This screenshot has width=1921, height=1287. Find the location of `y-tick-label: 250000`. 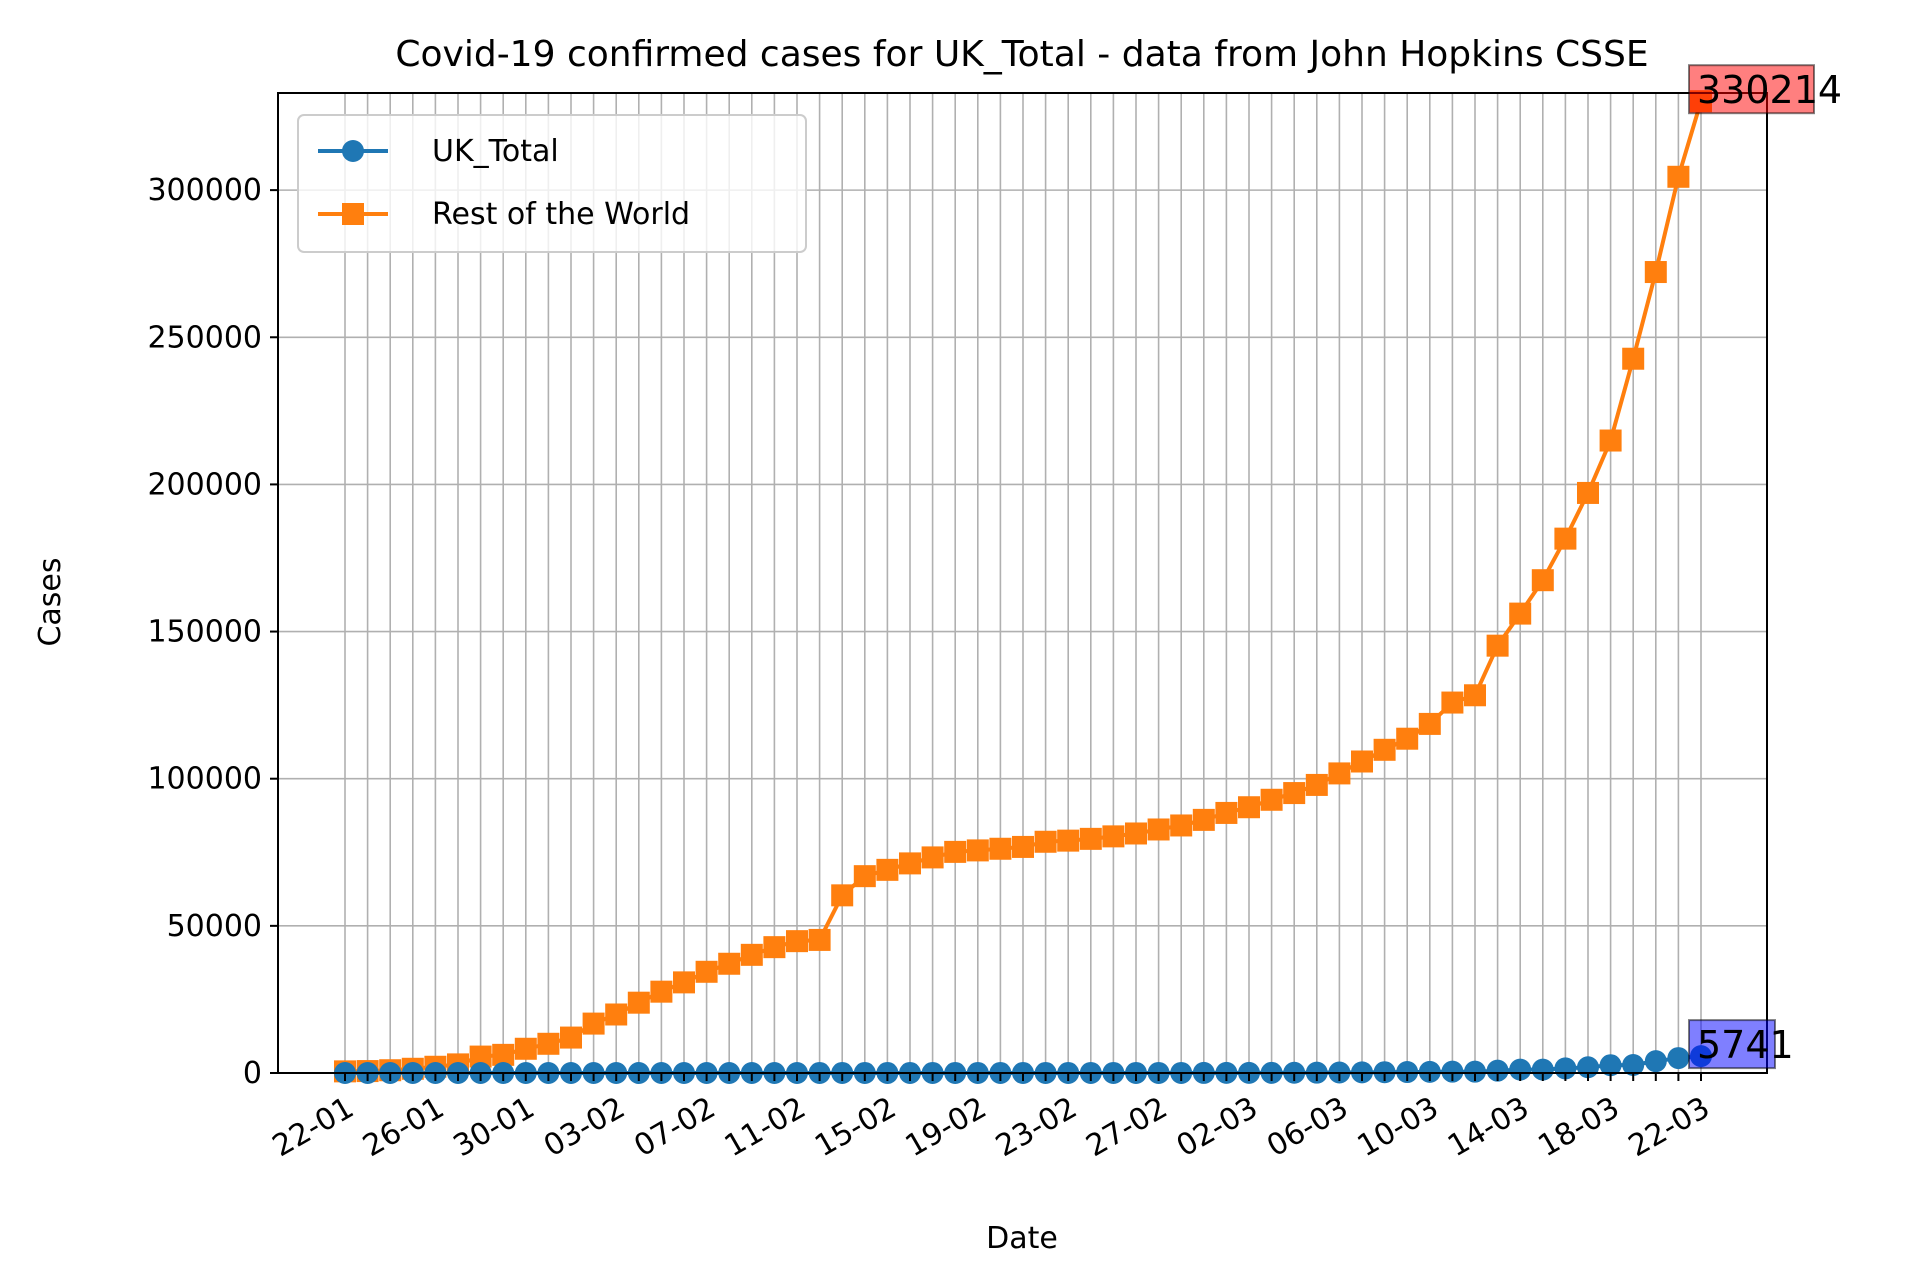

y-tick-label: 250000 is located at coordinates (204, 337).